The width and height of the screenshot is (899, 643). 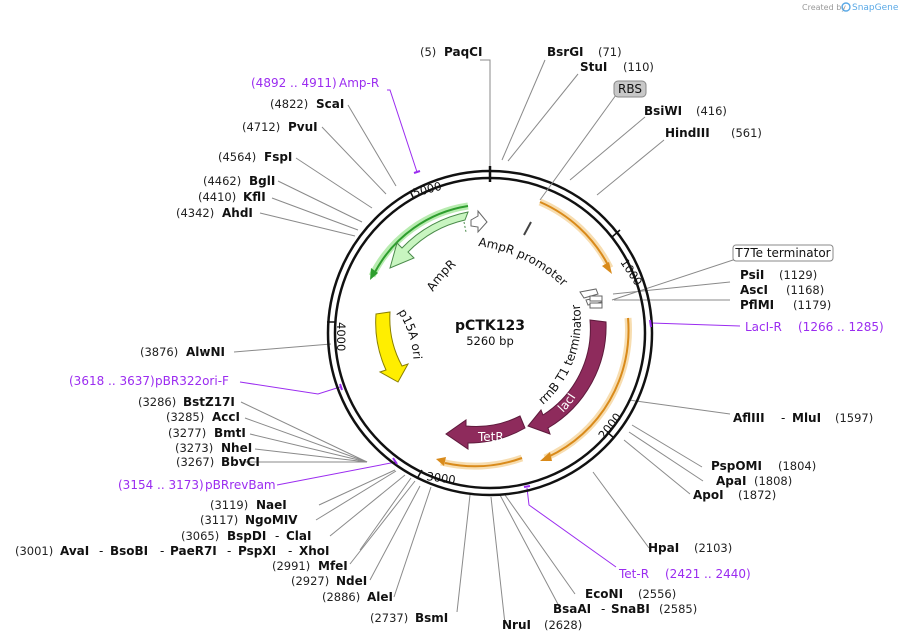 I want to click on avai-pos: (3001), so click(x=34, y=551).